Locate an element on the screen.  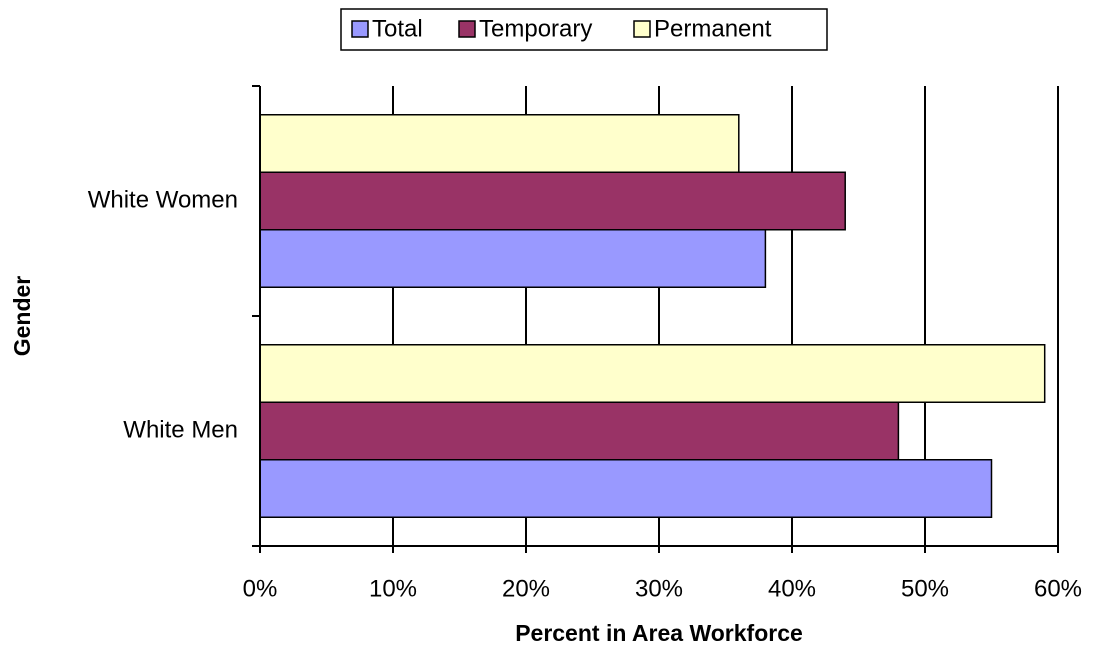
legend-box is located at coordinates (584, 29).